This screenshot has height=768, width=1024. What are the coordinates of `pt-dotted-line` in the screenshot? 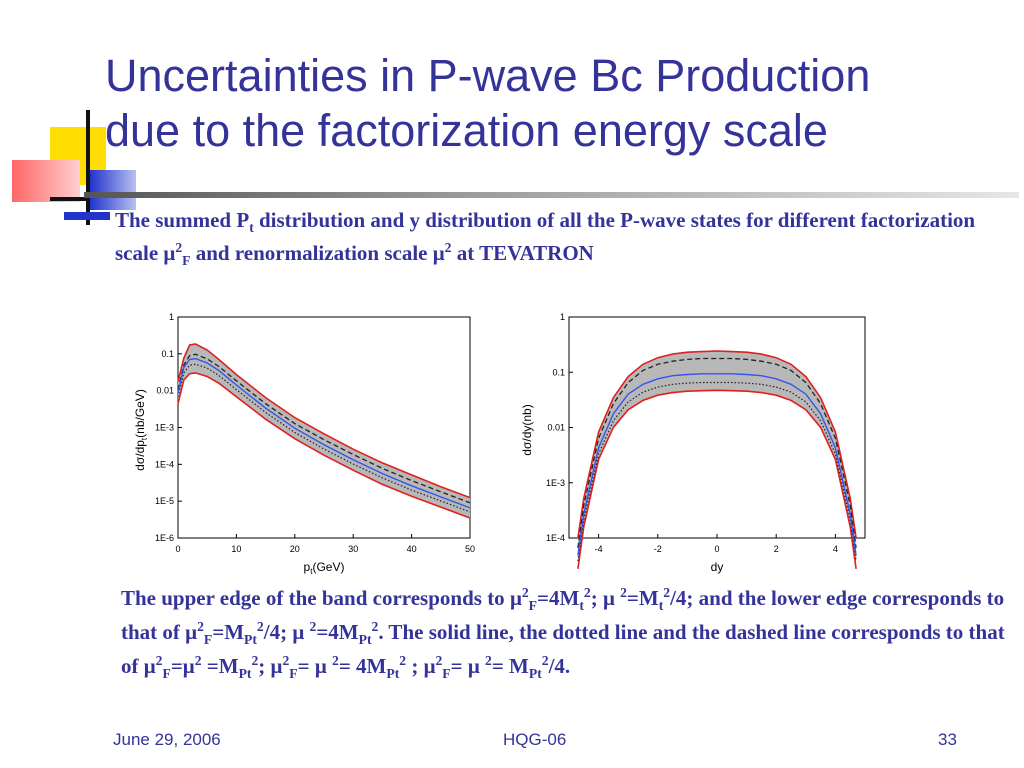 It's located at (324, 438).